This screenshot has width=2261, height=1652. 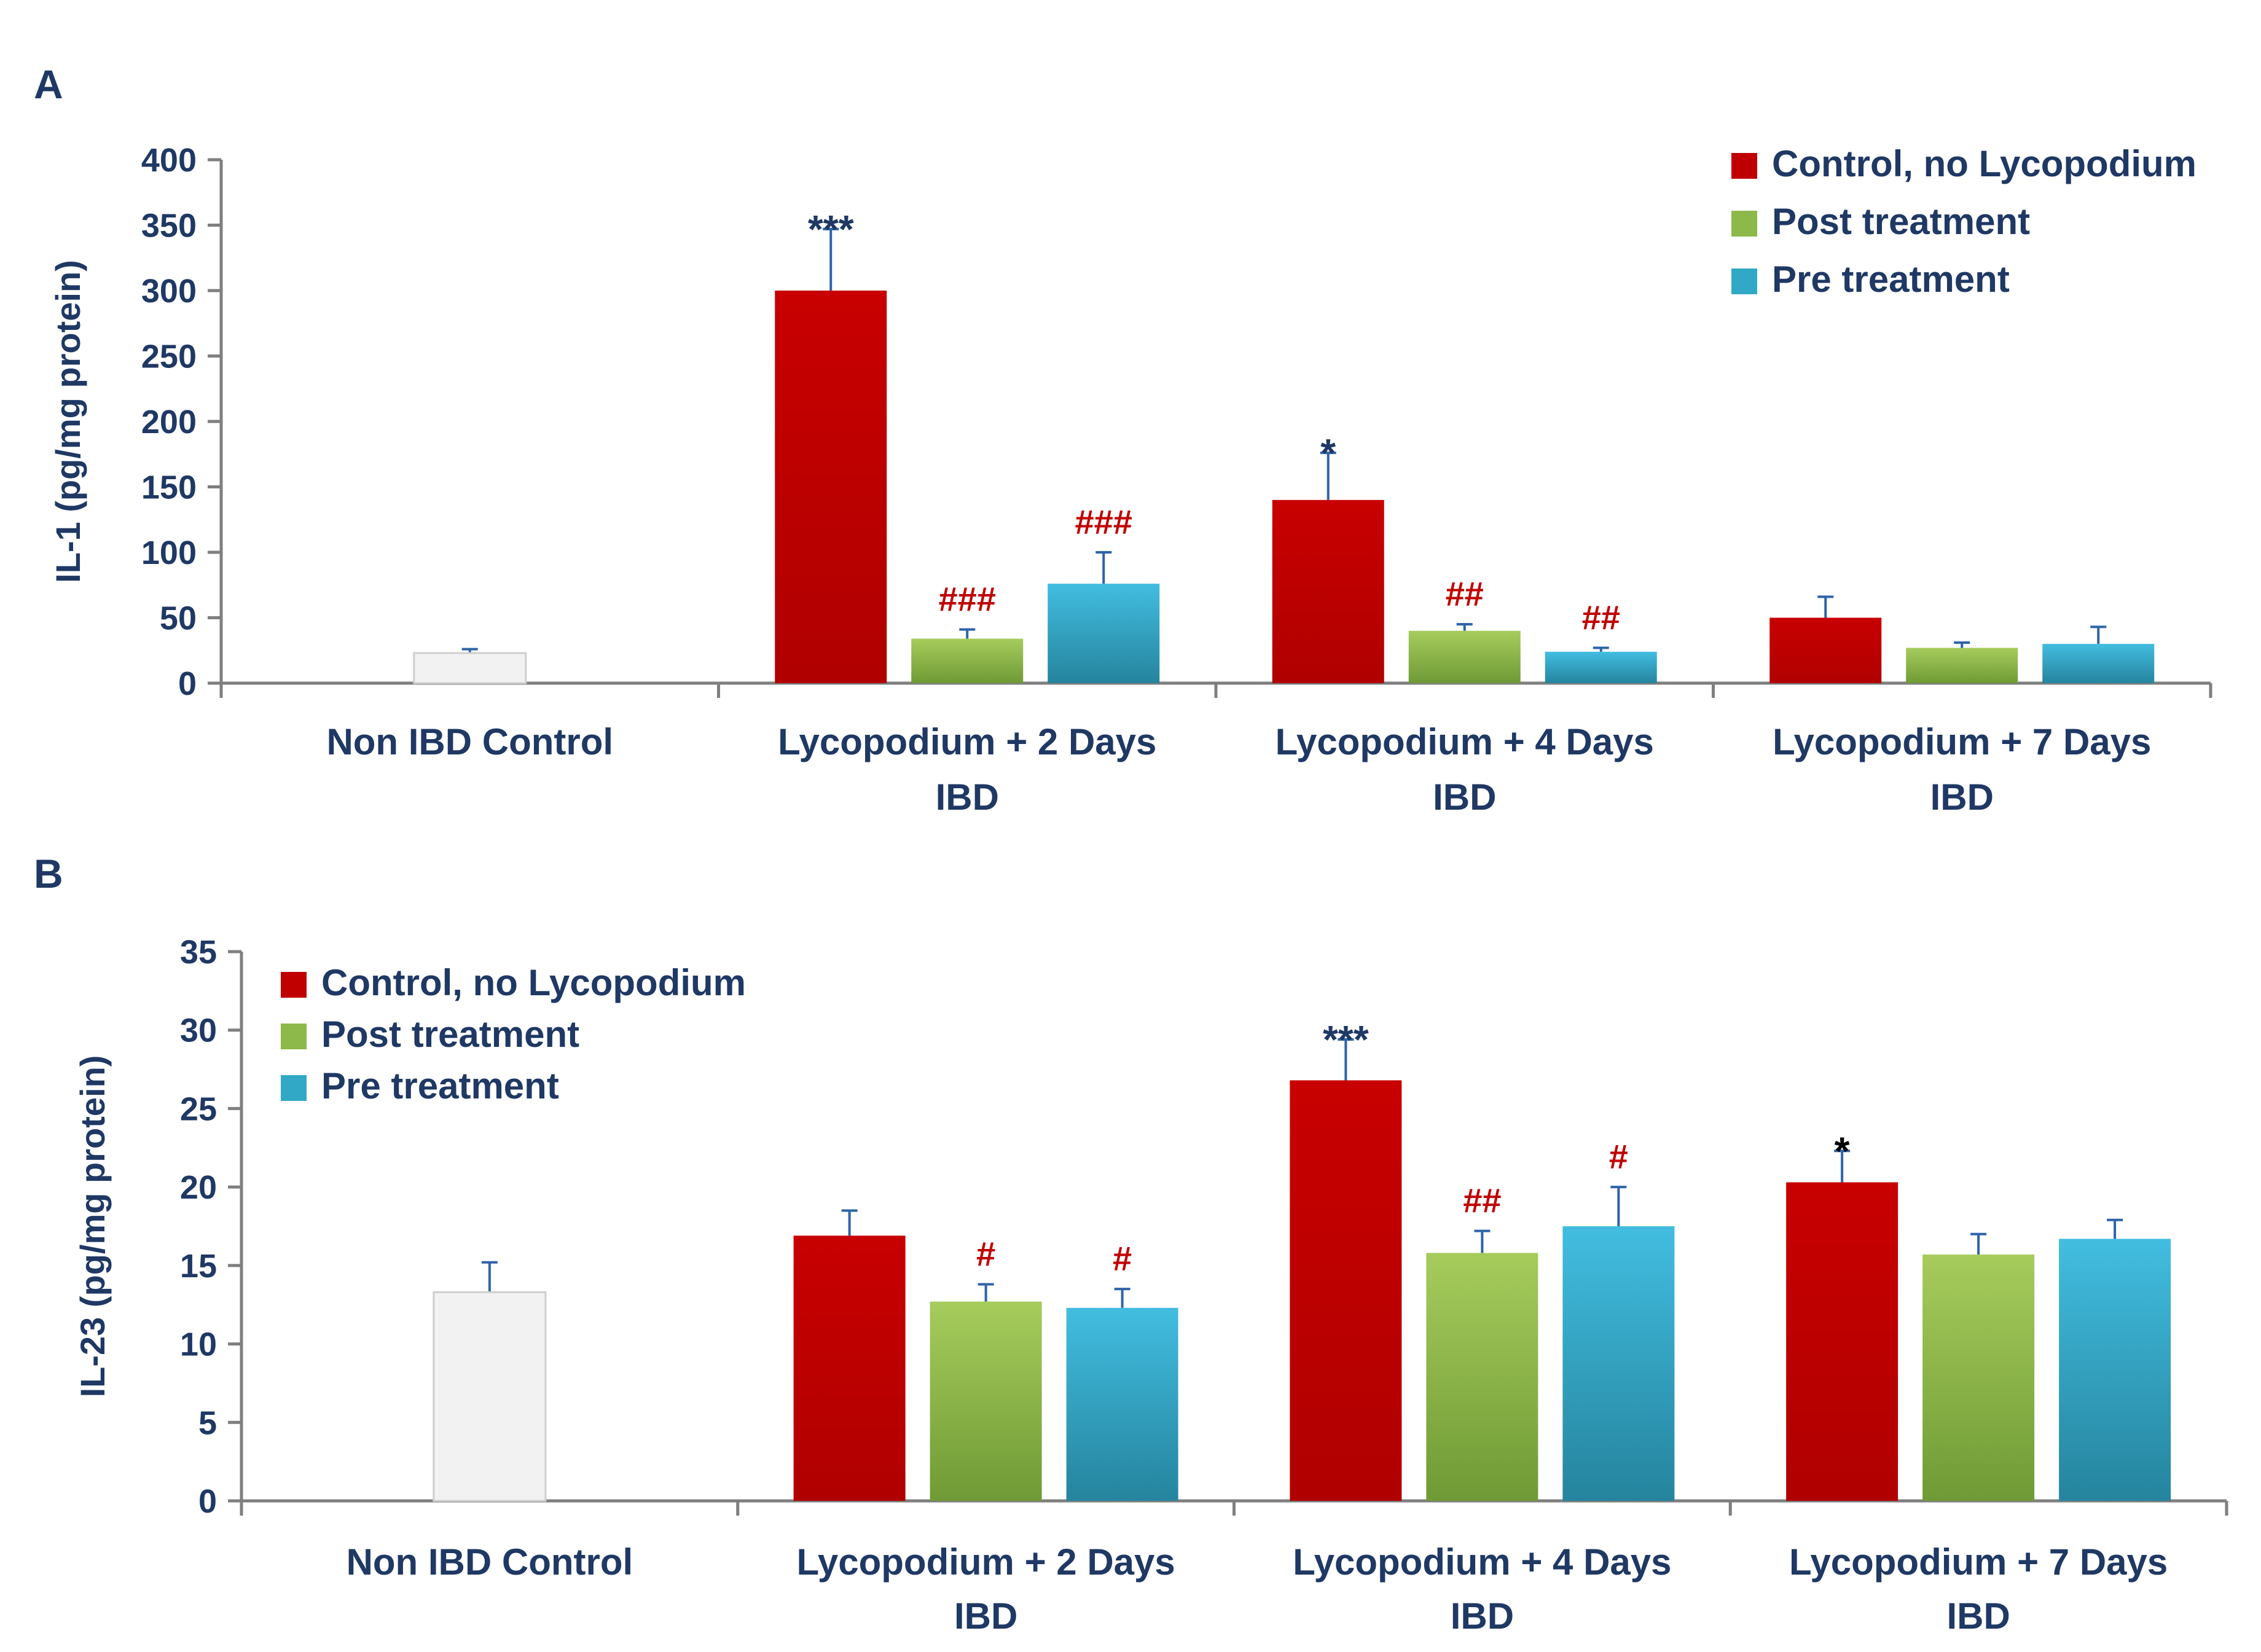 What do you see at coordinates (49, 873) in the screenshot?
I see `panel-b-label: B` at bounding box center [49, 873].